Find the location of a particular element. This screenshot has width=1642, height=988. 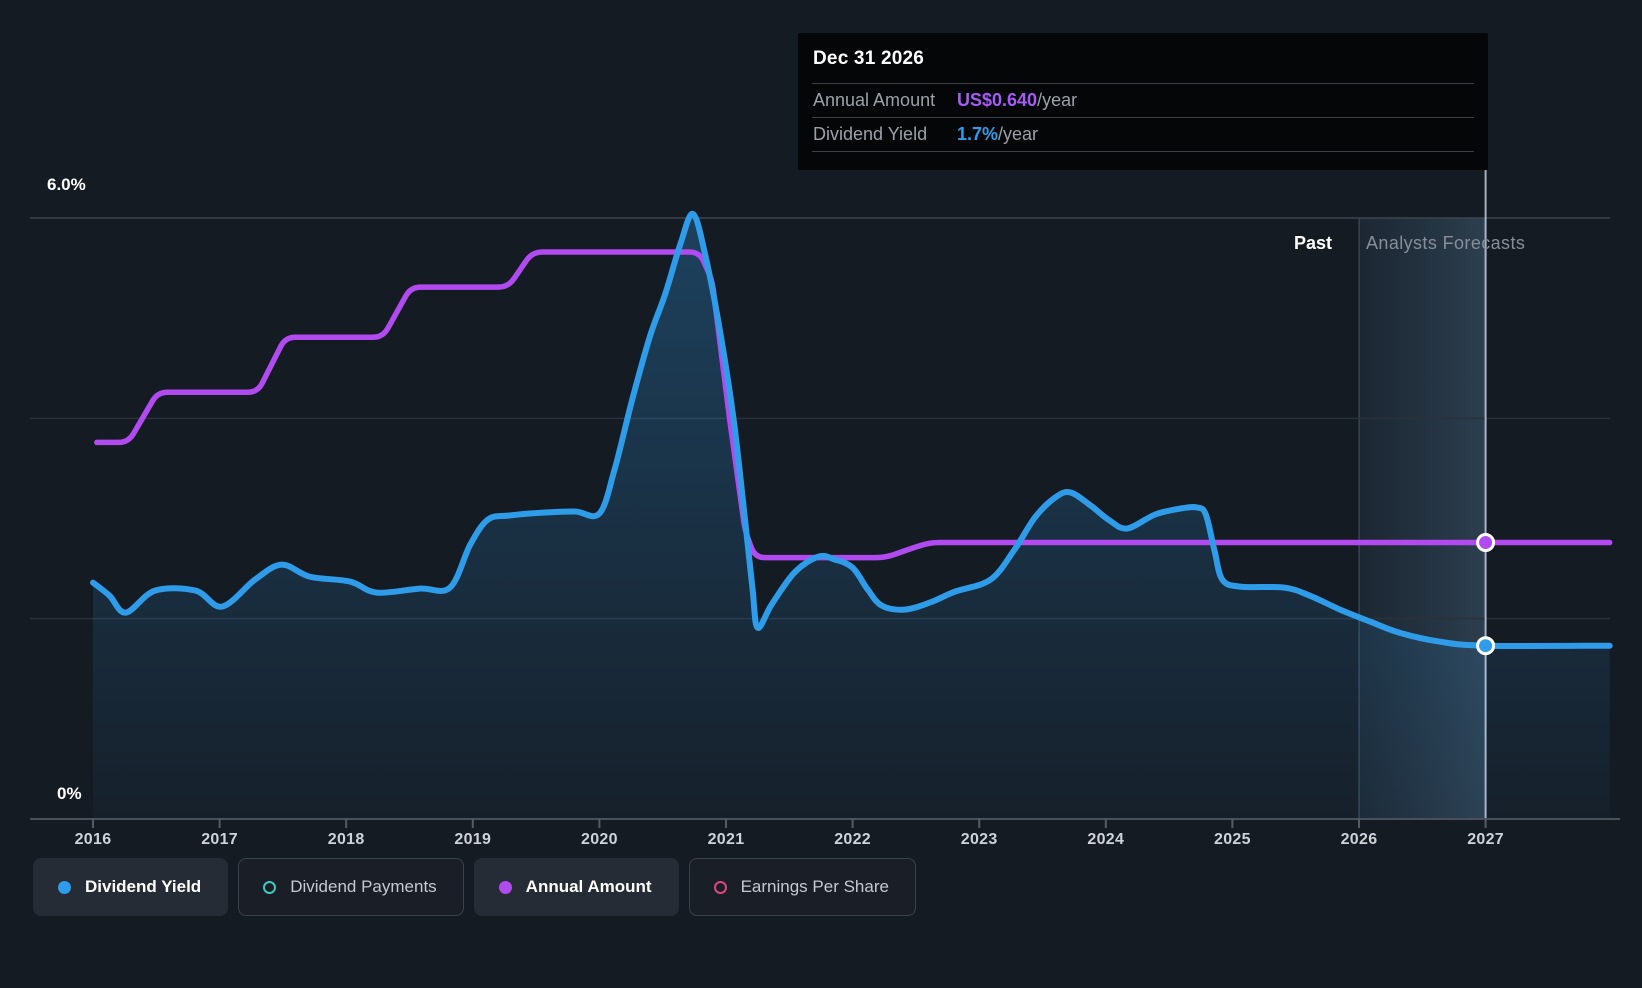

analysts-forecasts-region-label: Analysts Forecasts is located at coordinates (1446, 243).